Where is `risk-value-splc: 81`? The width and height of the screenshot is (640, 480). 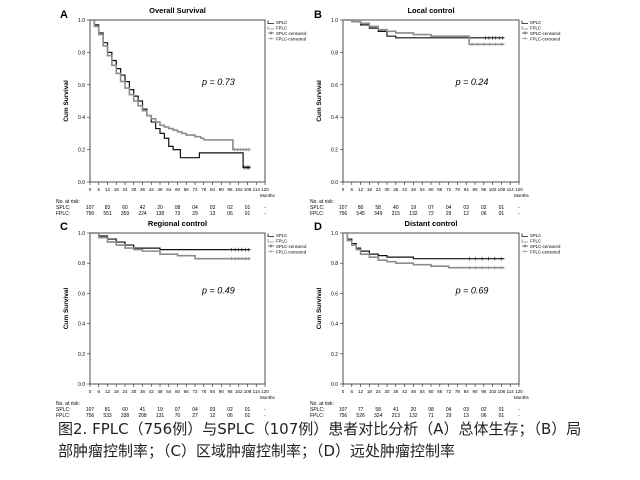 risk-value-splc: 81 is located at coordinates (108, 410).